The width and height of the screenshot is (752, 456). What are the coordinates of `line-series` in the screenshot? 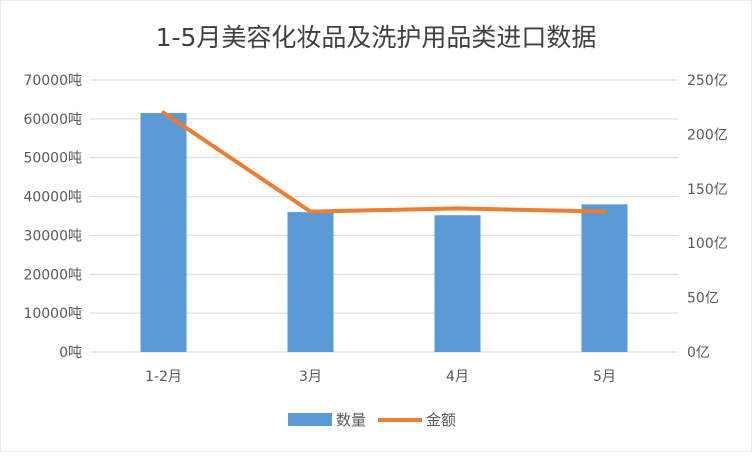 It's located at (384, 162).